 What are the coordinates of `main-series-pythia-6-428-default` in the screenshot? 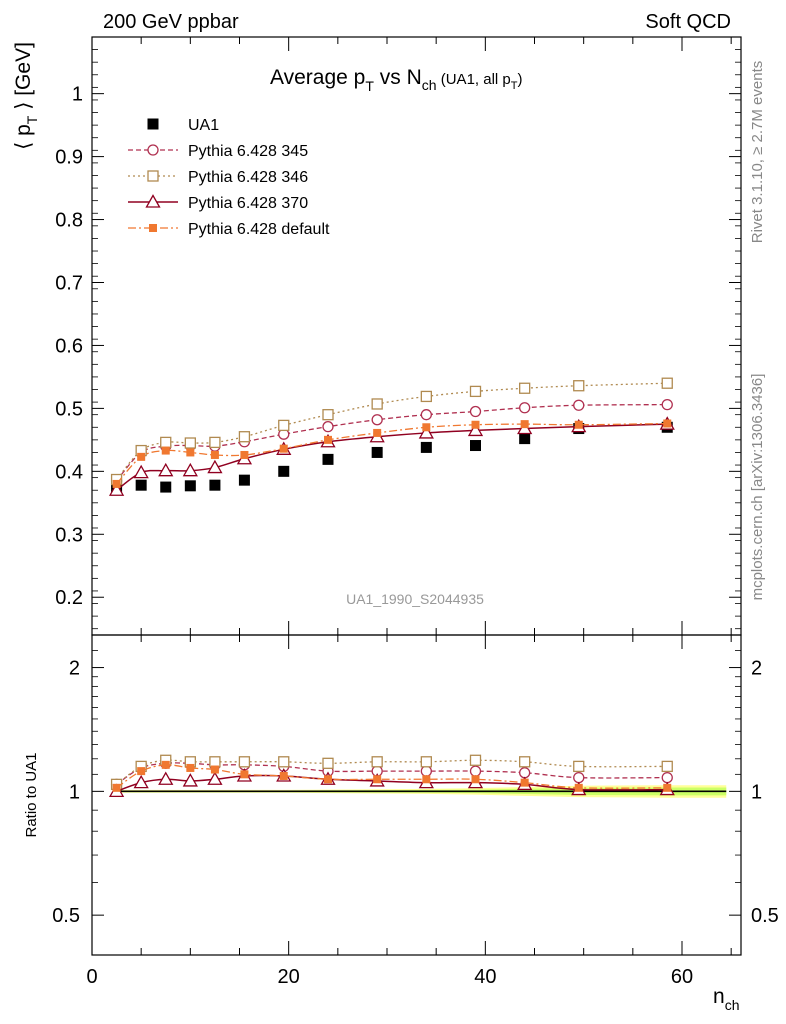 It's located at (392, 453).